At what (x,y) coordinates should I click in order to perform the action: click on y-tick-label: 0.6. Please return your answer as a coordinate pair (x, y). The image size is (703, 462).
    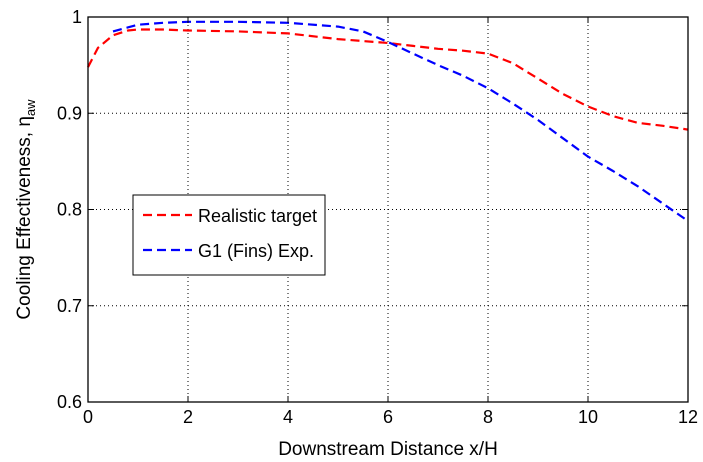
    Looking at the image, I should click on (69, 402).